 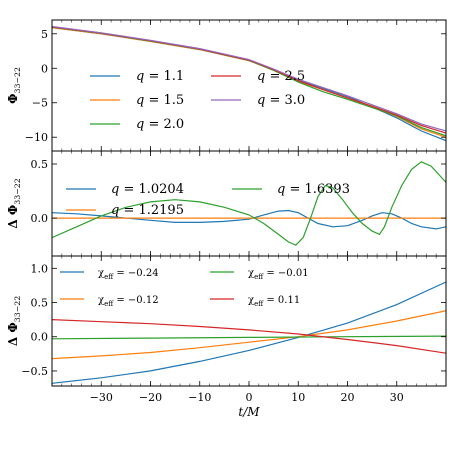 What do you see at coordinates (44, 68) in the screenshot?
I see `y-tick-label: 0` at bounding box center [44, 68].